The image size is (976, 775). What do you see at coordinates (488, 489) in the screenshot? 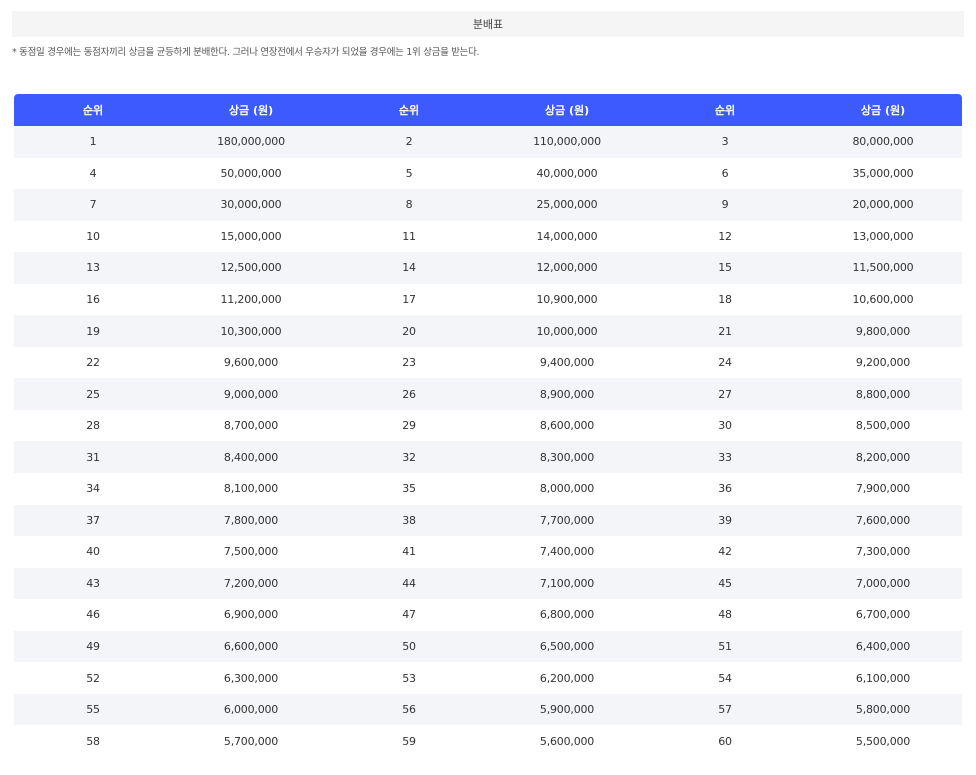
I see `table-row: 34 8,100,000 35 8,000,000 36 7,900,000` at bounding box center [488, 489].